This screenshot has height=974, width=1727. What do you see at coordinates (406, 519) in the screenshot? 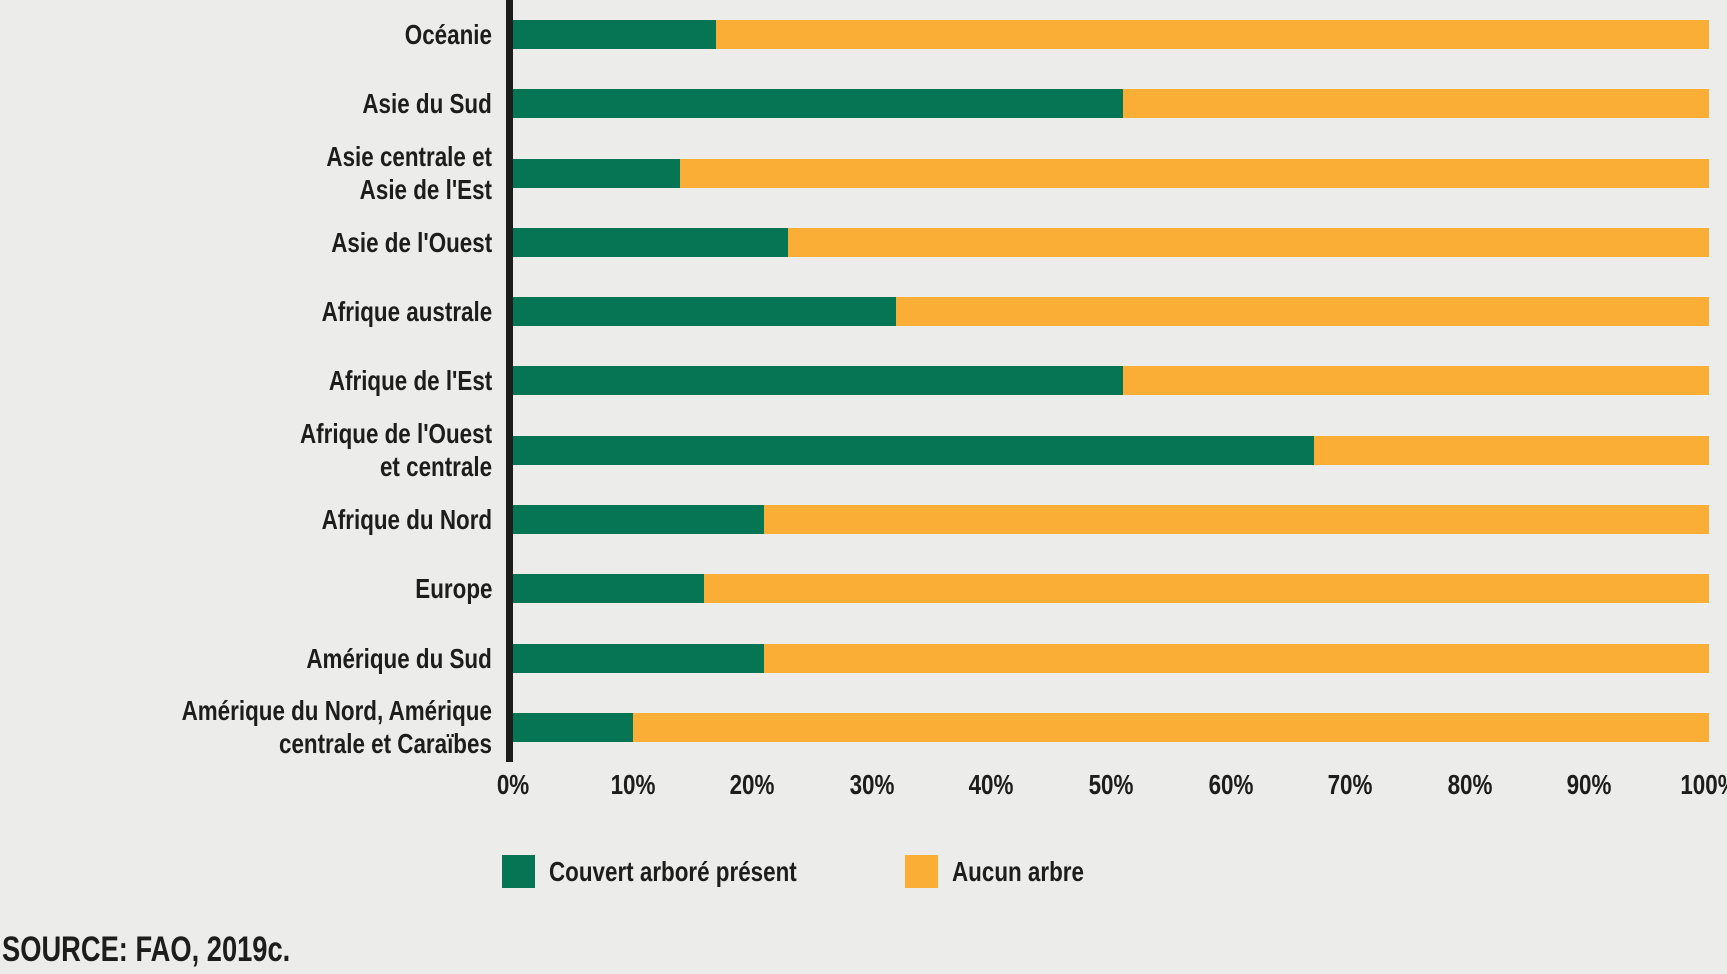
I see `category-label: Afrique du Nord` at bounding box center [406, 519].